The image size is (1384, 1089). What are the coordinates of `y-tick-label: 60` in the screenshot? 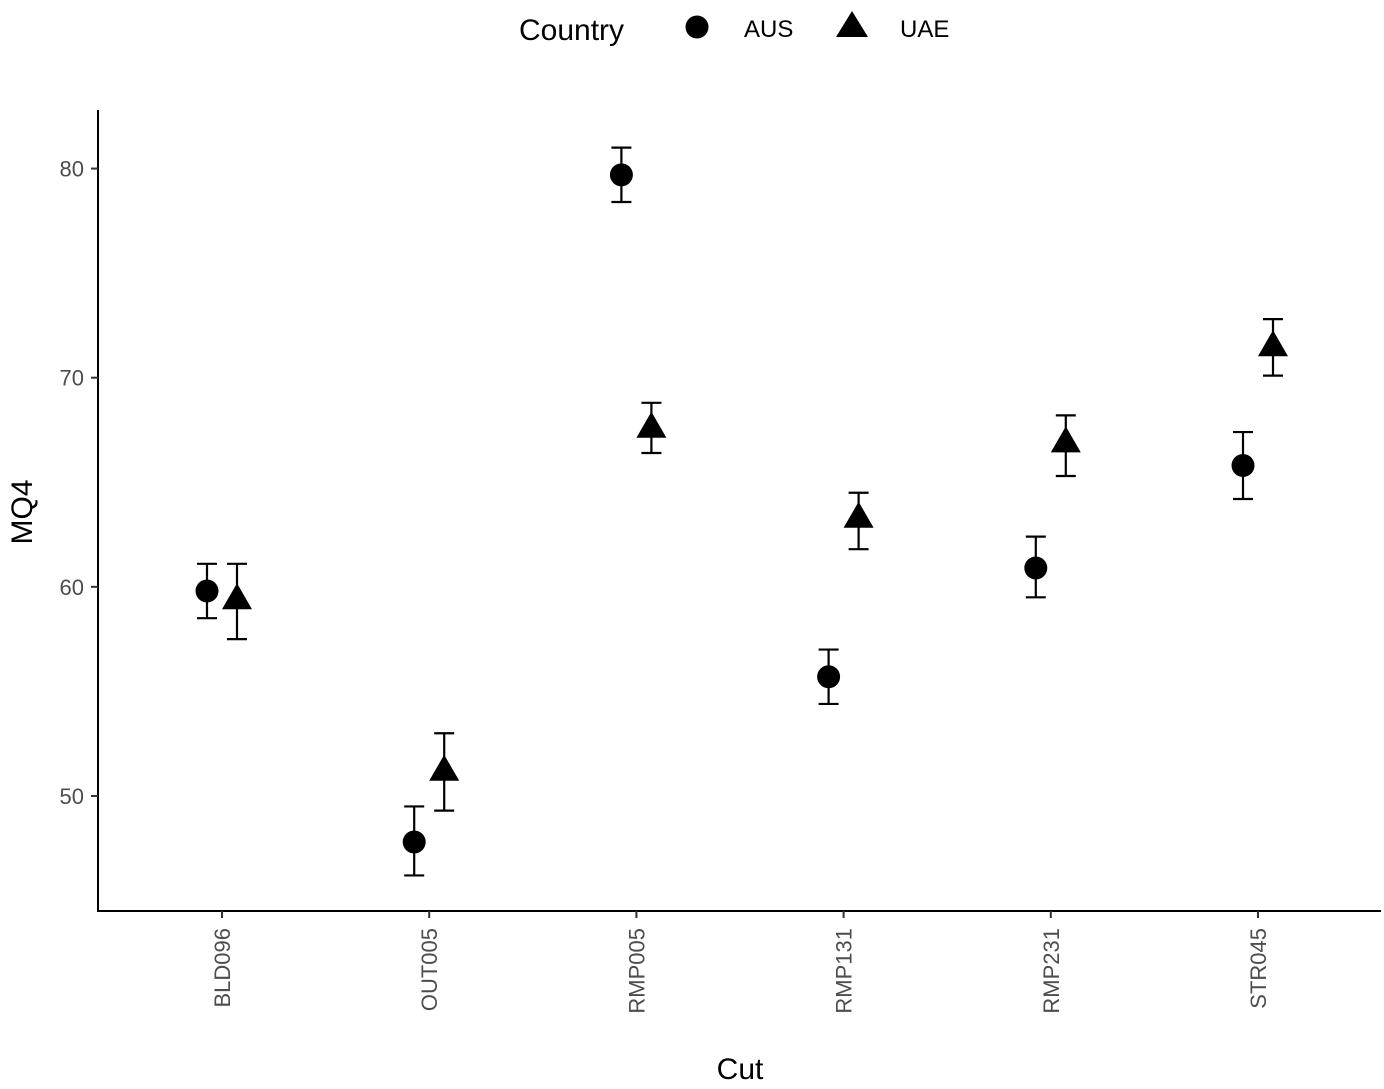 It's located at (72, 587).